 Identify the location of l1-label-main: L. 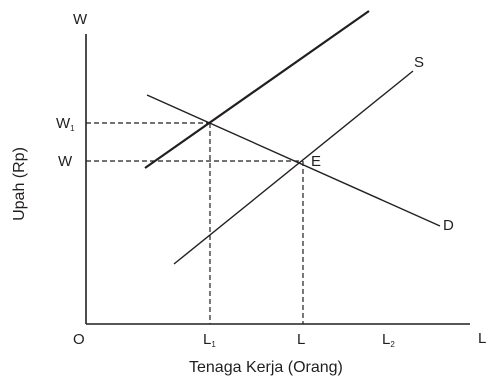
(207, 339).